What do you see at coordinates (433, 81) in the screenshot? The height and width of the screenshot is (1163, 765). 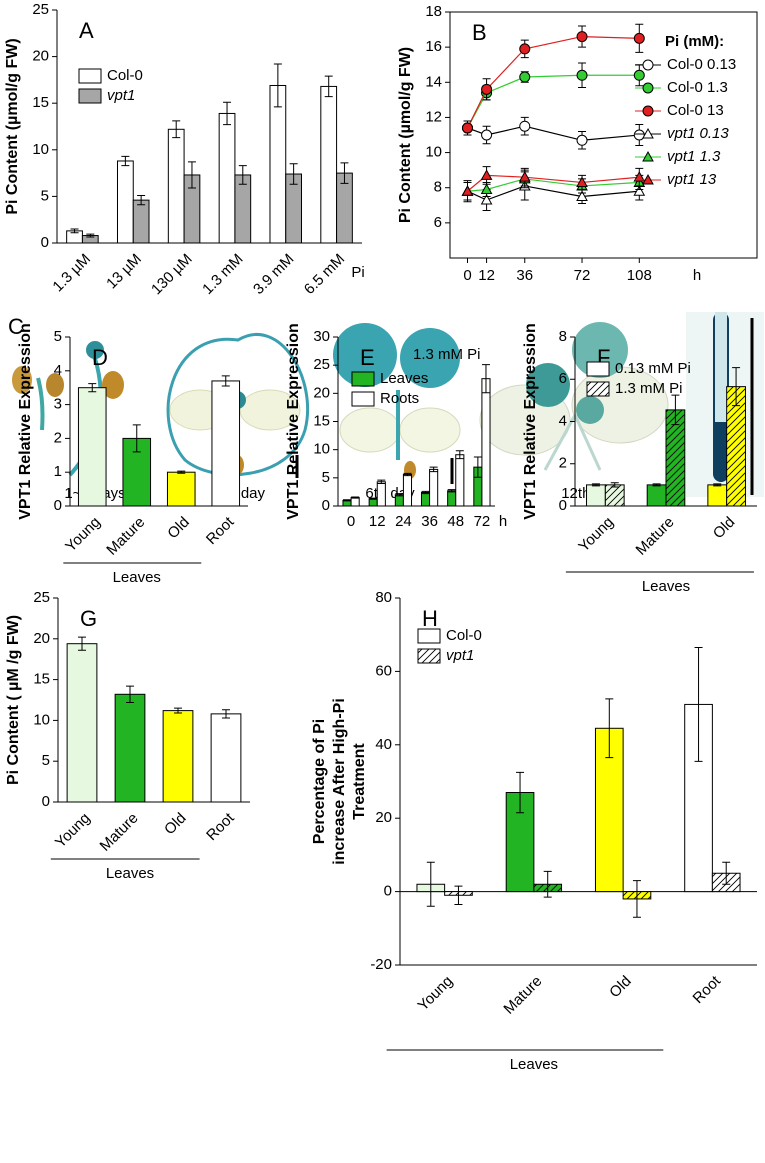 I see `y-tick-label: 14` at bounding box center [433, 81].